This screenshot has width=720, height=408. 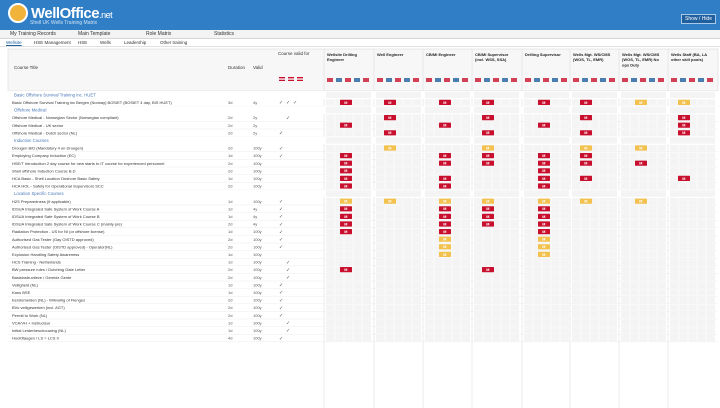 I want to click on course-title: VCA/VH + Instructeur, so click(x=31, y=322).